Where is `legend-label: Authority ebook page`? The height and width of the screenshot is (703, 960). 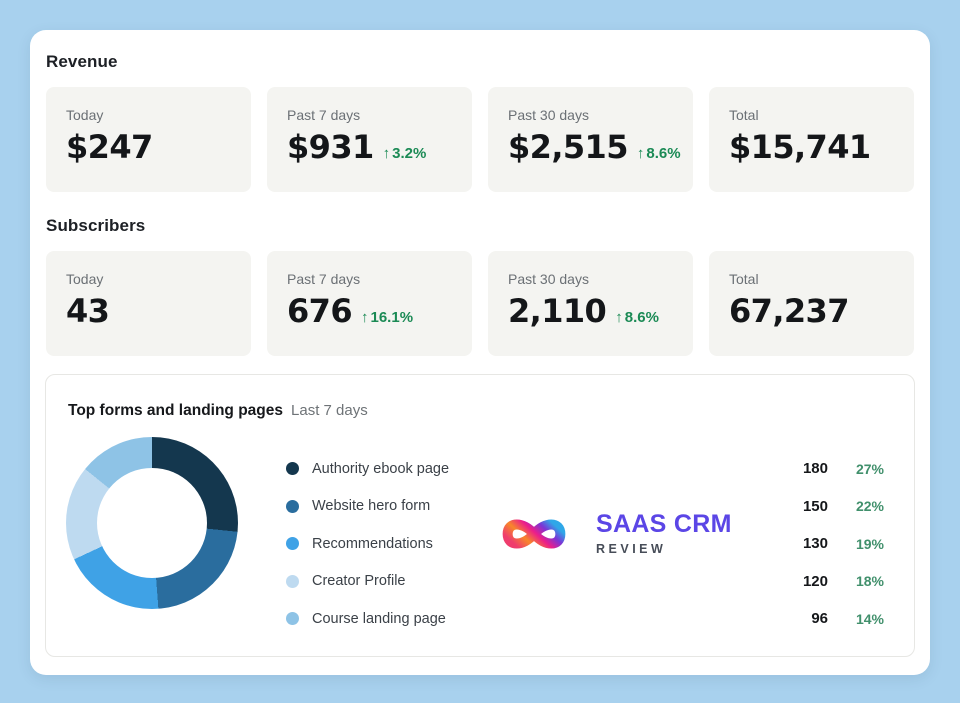
legend-label: Authority ebook page is located at coordinates (381, 468).